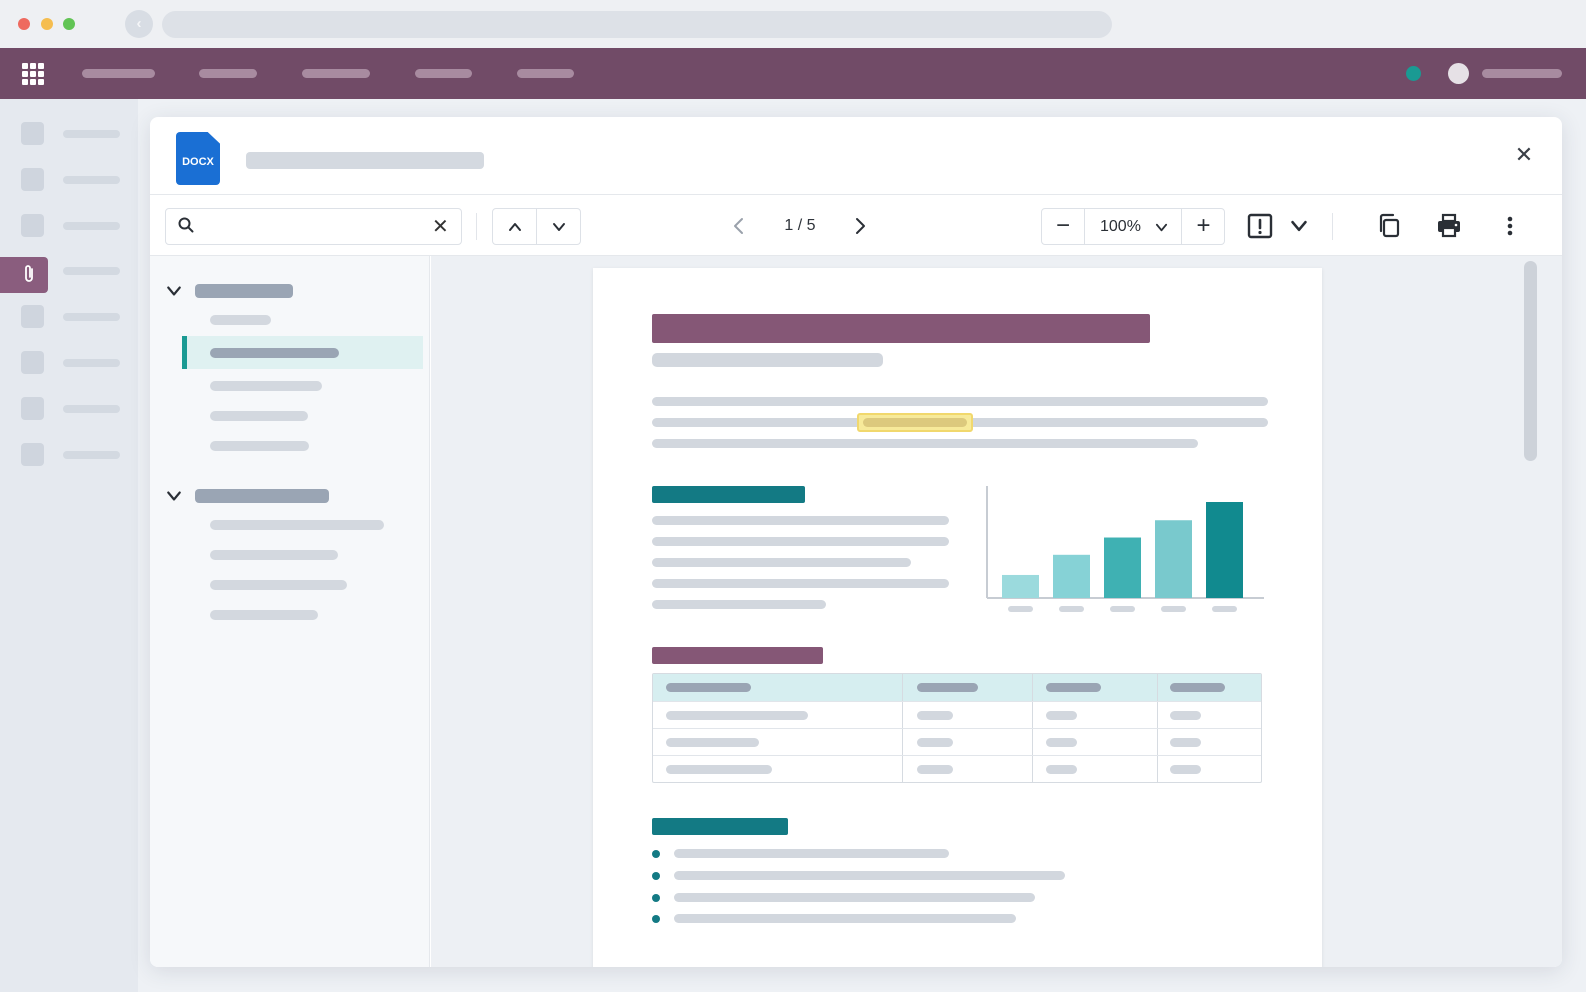 The width and height of the screenshot is (1586, 992). What do you see at coordinates (69, 545) in the screenshot?
I see `app-sidebar` at bounding box center [69, 545].